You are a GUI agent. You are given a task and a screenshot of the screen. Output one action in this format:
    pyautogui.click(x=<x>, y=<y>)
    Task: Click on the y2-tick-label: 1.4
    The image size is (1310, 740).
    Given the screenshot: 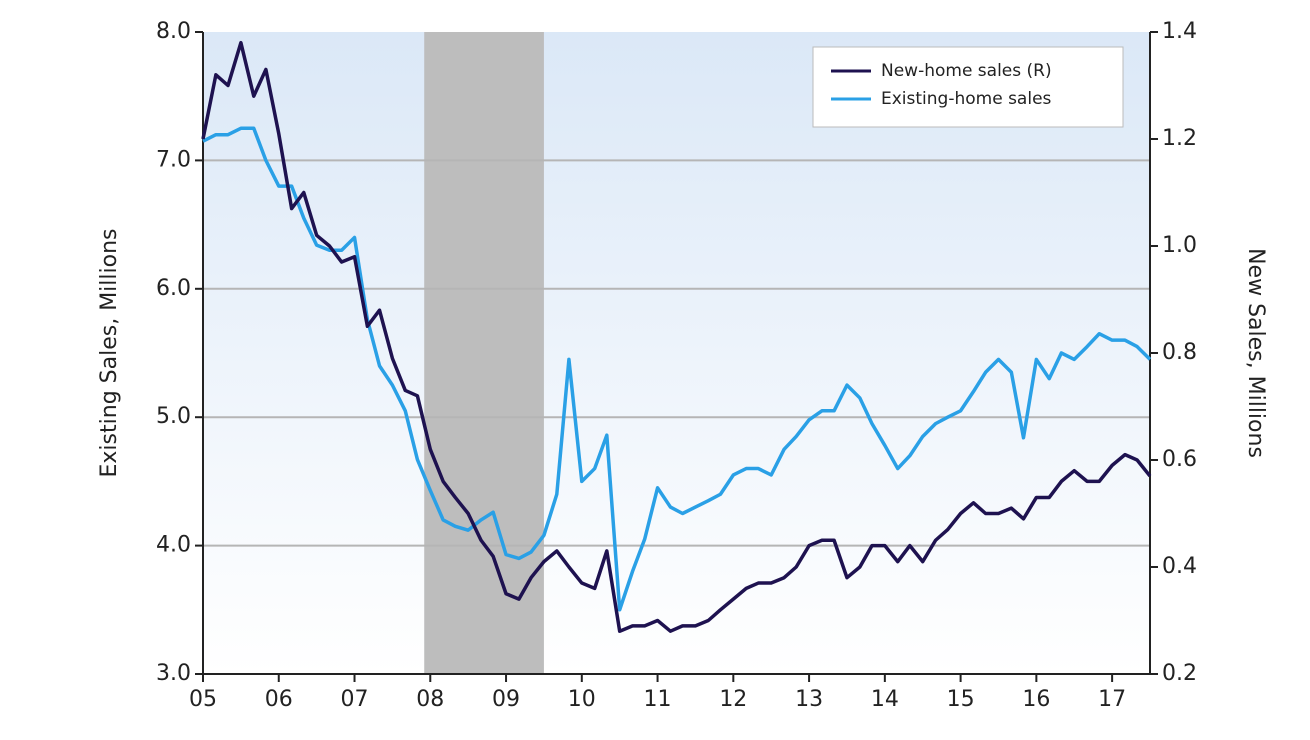 What is the action you would take?
    pyautogui.click(x=1179, y=31)
    